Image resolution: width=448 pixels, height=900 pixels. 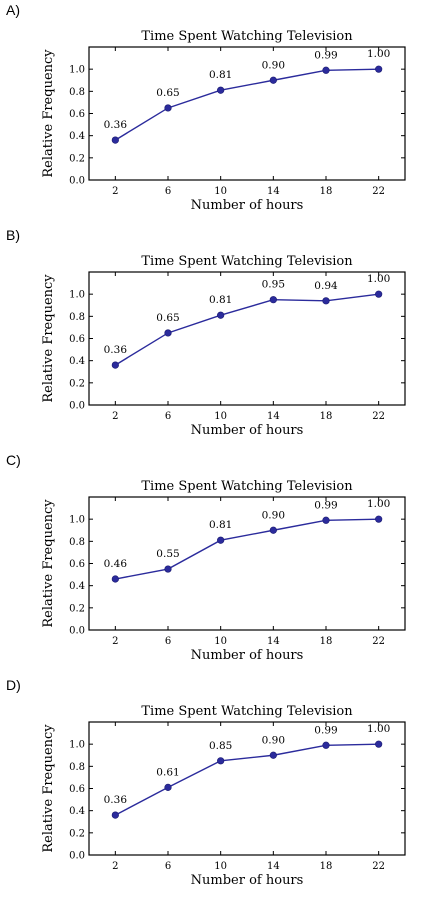 What do you see at coordinates (13, 10) in the screenshot?
I see `option-label: A)` at bounding box center [13, 10].